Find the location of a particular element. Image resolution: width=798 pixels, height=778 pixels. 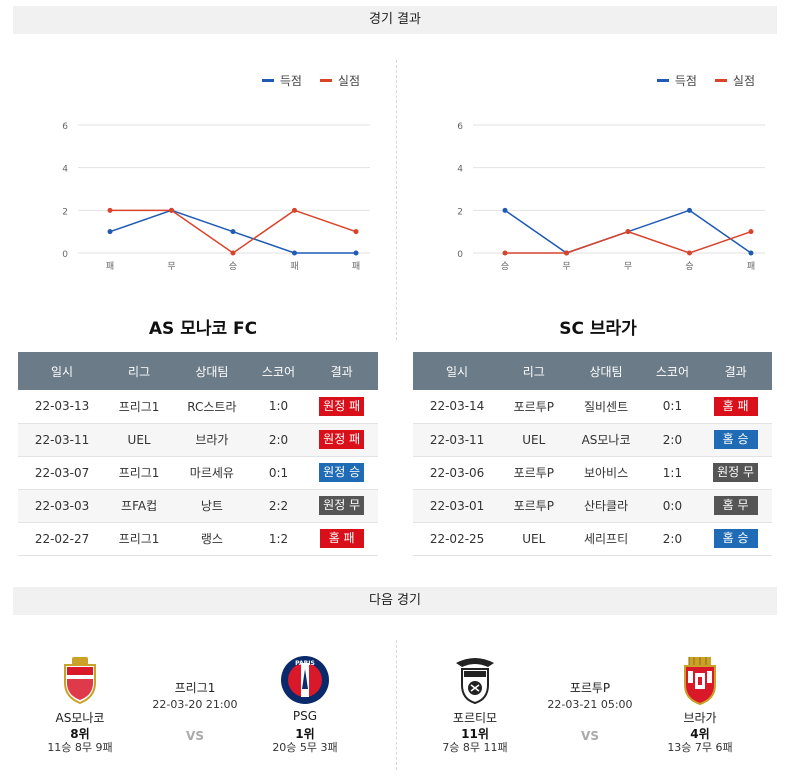

cell-score: 1:0 is located at coordinates (278, 407).